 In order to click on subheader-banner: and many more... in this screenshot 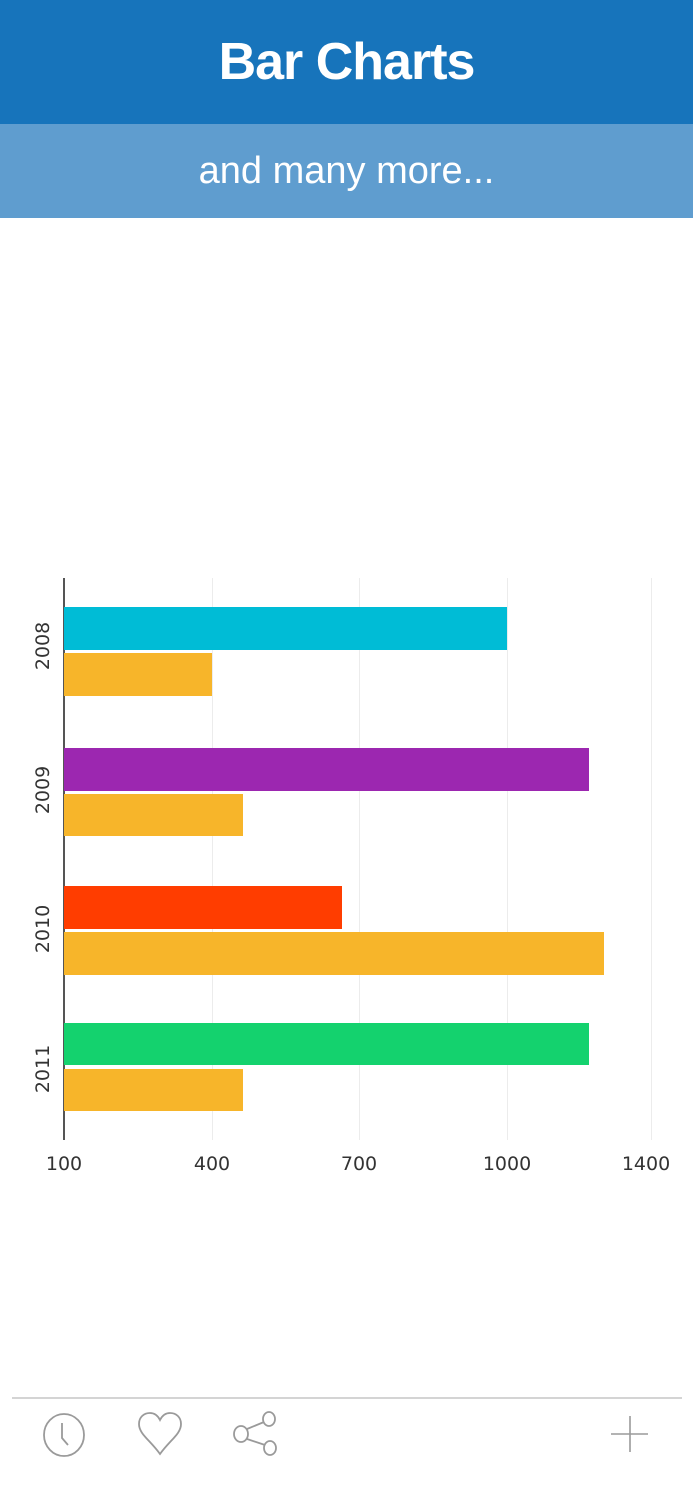, I will do `click(346, 171)`.